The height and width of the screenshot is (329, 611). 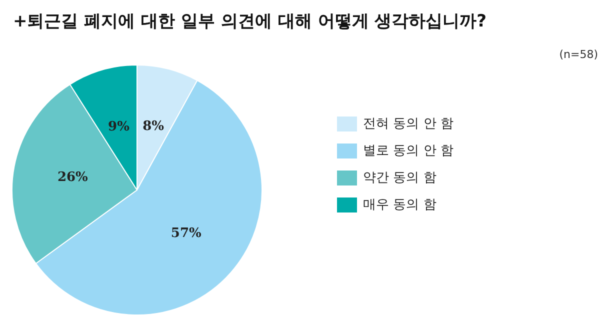 I want to click on legend-label: 약간 동의 함, so click(x=399, y=178).